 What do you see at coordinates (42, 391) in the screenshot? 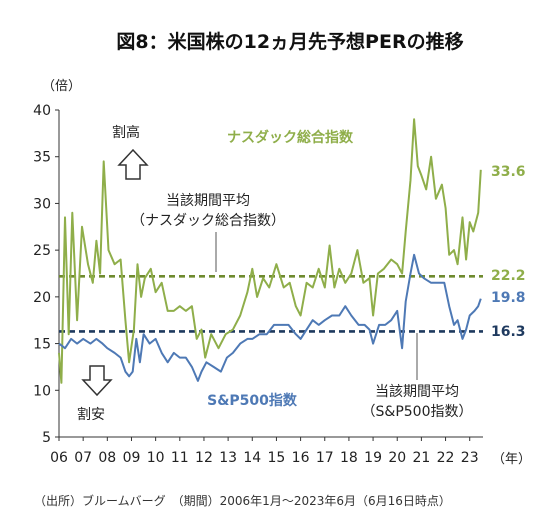
I see `y-tick-label: 10` at bounding box center [42, 391].